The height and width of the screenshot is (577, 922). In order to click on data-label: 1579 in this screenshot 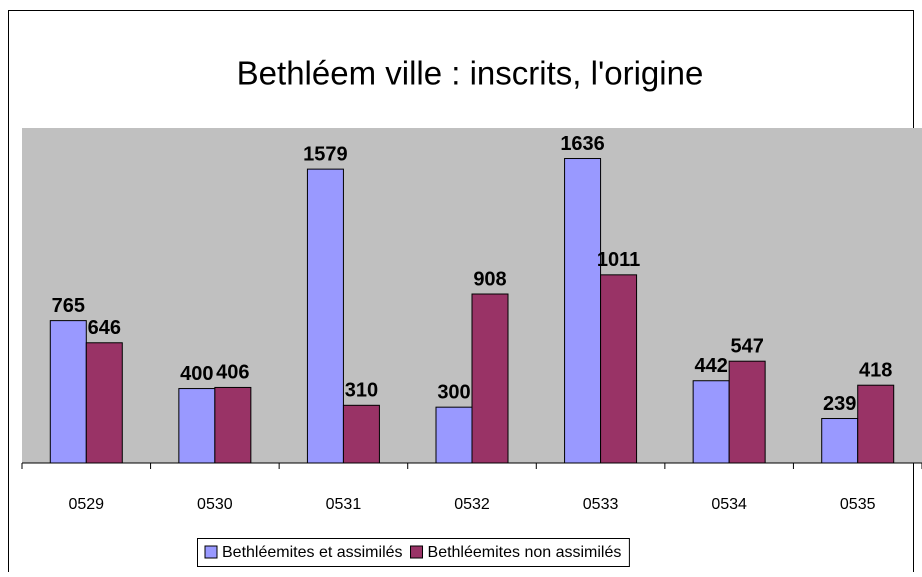, I will do `click(325, 154)`.